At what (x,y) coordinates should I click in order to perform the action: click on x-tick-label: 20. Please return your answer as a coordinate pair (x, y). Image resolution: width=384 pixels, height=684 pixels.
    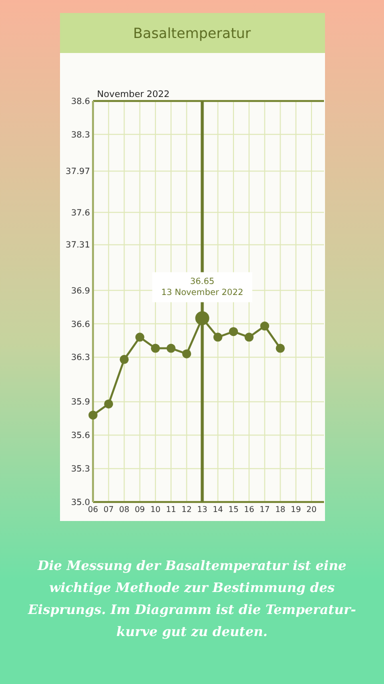
    Looking at the image, I should click on (311, 509).